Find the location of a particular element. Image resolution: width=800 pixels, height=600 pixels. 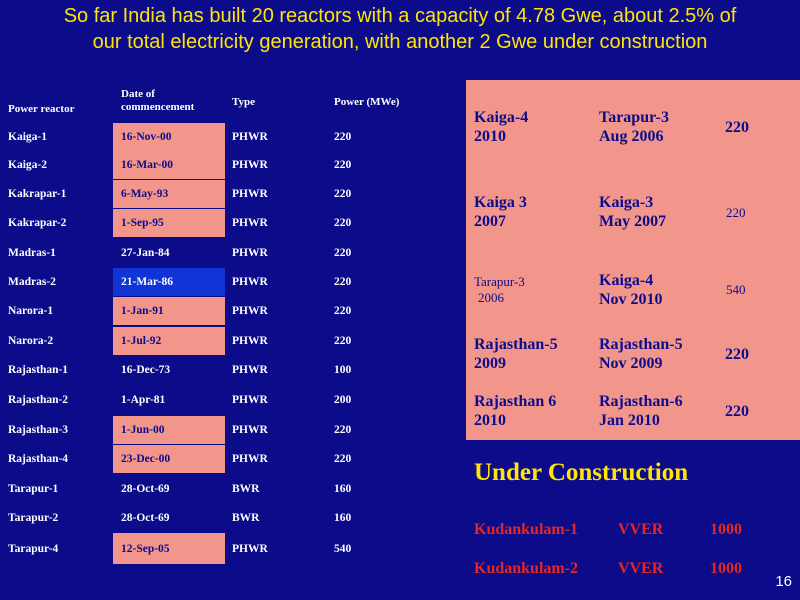

reactor-power: 160 is located at coordinates (343, 518).